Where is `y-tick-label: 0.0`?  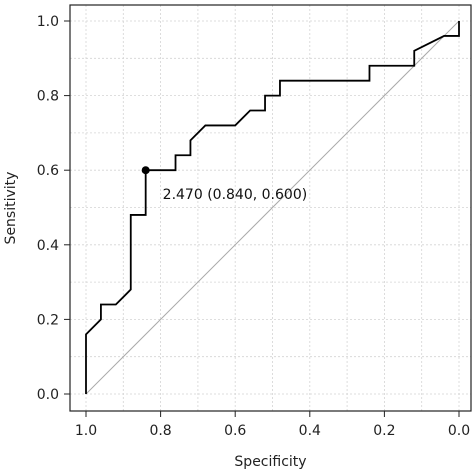 y-tick-label: 0.0 is located at coordinates (48, 395).